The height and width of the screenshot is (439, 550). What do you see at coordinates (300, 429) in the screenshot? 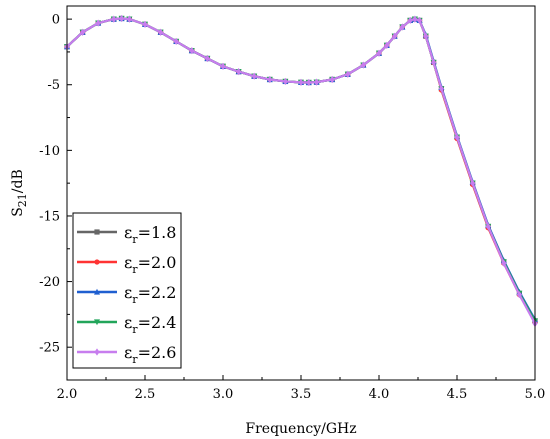
I see `x-axis-label: Frequency/GHz` at bounding box center [300, 429].